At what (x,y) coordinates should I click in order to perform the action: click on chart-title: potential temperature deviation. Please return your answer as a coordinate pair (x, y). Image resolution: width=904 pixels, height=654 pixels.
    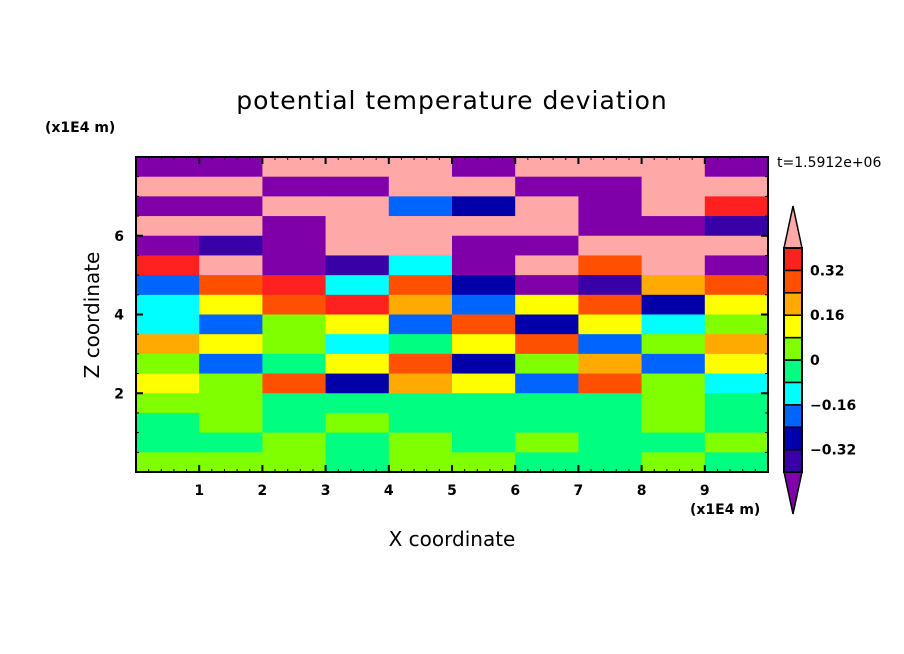
    Looking at the image, I should click on (452, 100).